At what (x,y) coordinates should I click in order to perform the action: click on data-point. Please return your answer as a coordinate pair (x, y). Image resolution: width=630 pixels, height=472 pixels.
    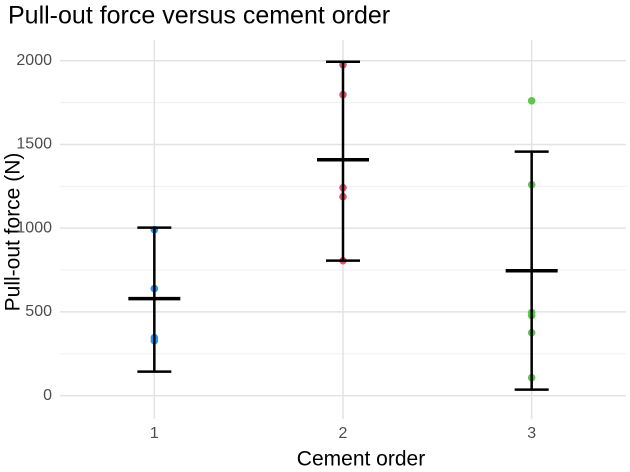
    Looking at the image, I should click on (531, 100).